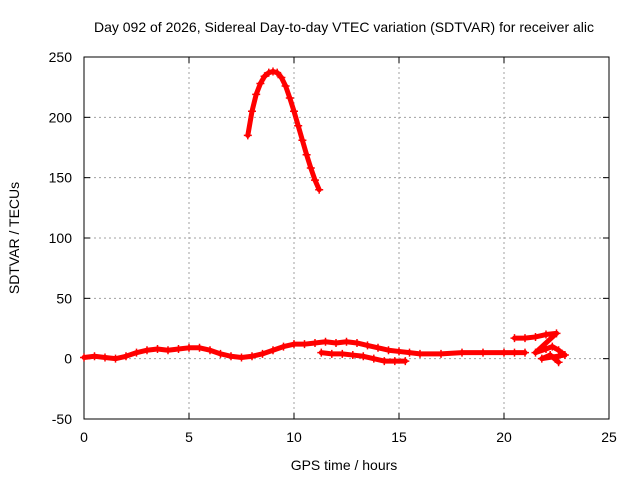 Image resolution: width=640 pixels, height=480 pixels. Describe the element at coordinates (84, 437) in the screenshot. I see `x-tick-label: 0` at that location.